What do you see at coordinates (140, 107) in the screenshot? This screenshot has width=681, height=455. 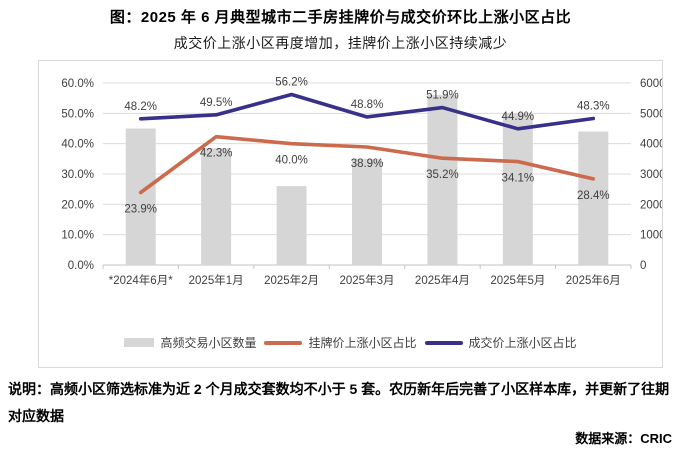 I see `data-label: 48.2%` at bounding box center [140, 107].